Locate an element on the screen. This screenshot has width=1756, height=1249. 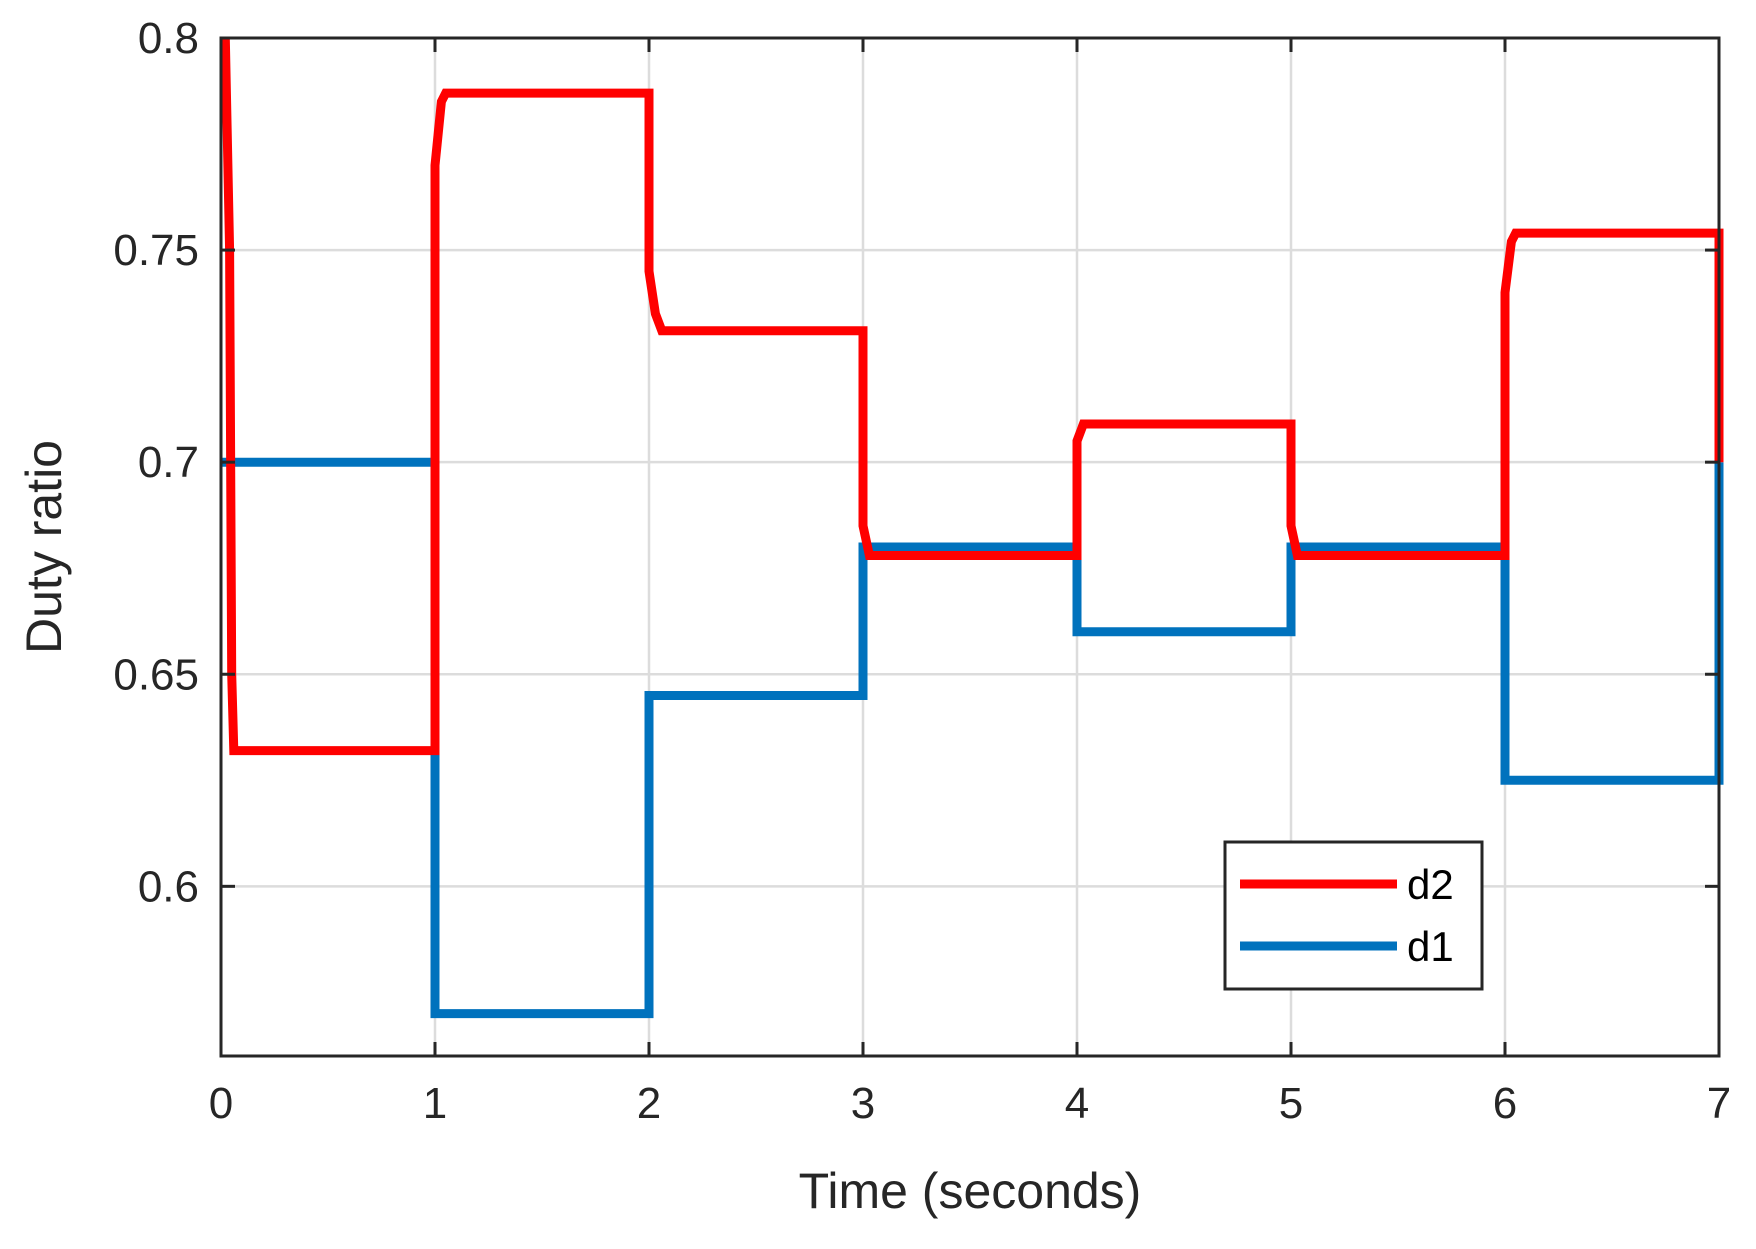
x-tick-label: 5 is located at coordinates (1291, 1103).